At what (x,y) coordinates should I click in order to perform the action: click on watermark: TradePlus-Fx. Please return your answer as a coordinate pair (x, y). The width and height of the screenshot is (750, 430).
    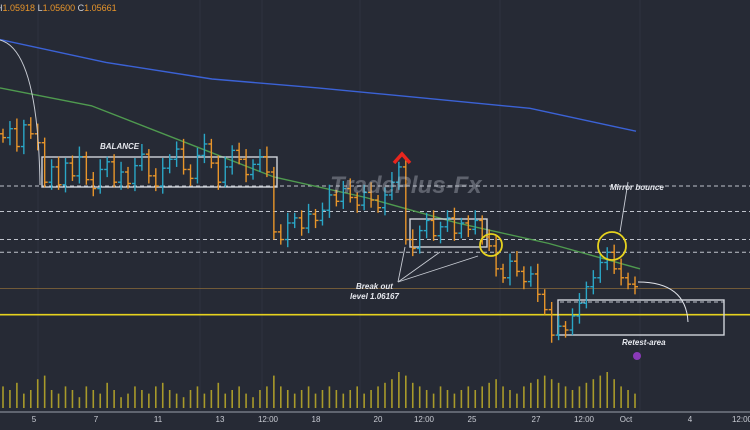
    Looking at the image, I should click on (406, 185).